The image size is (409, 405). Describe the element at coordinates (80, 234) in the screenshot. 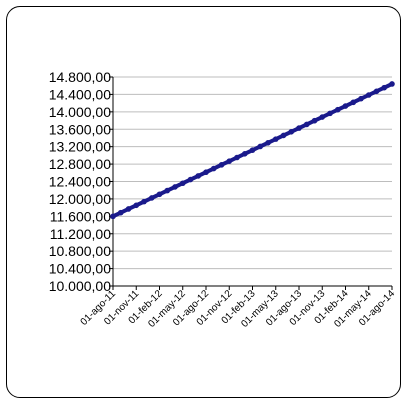

I see `y-tick-label: 11.200,00` at that location.